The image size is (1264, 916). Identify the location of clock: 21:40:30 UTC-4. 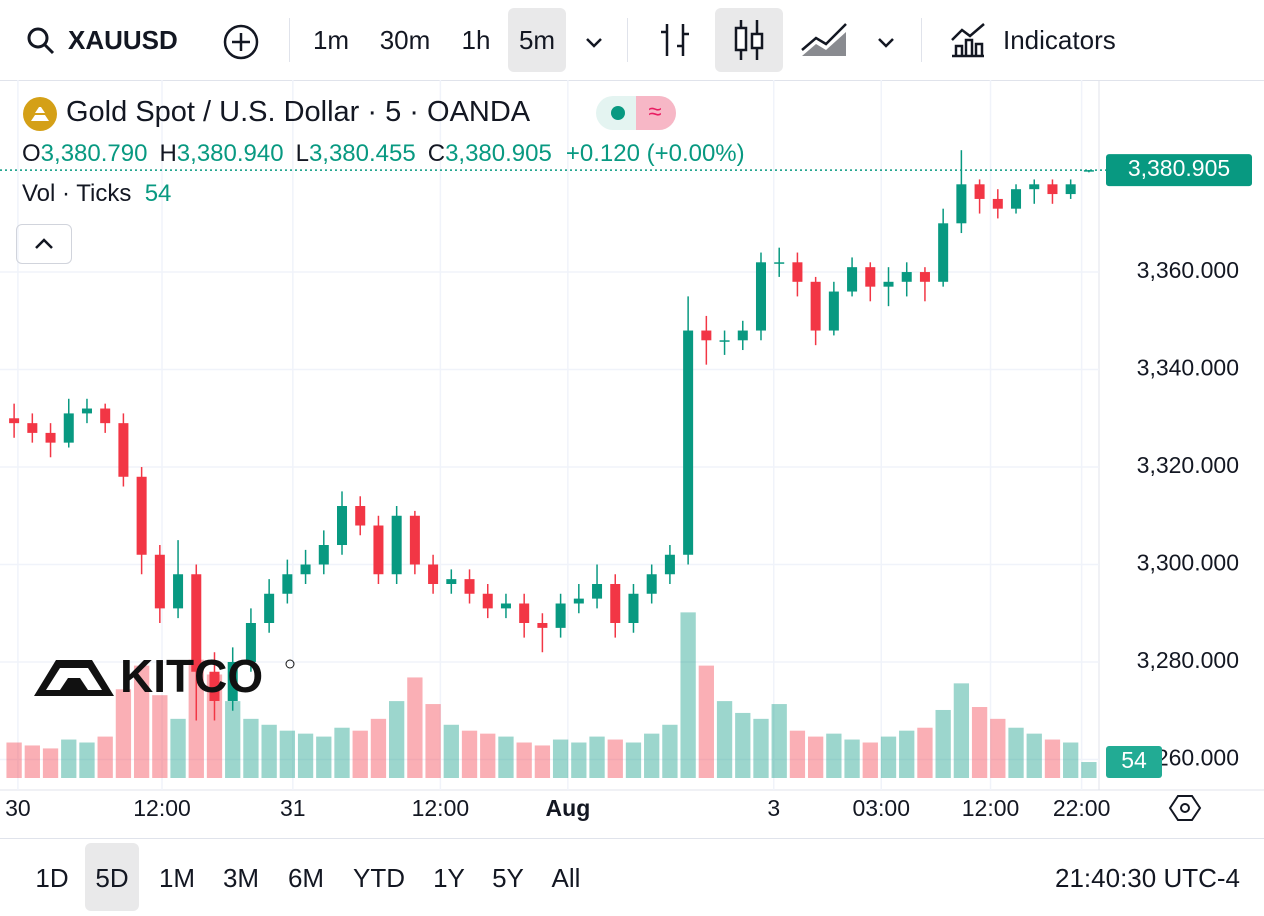
(1147, 878).